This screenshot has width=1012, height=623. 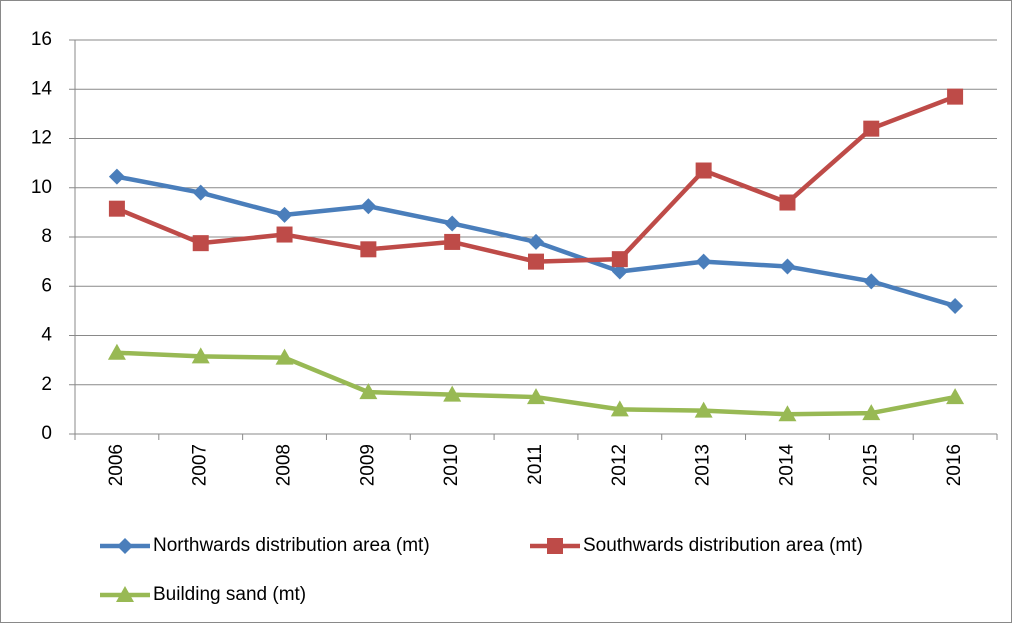 I want to click on x-tick-label: 2016, so click(x=954, y=465).